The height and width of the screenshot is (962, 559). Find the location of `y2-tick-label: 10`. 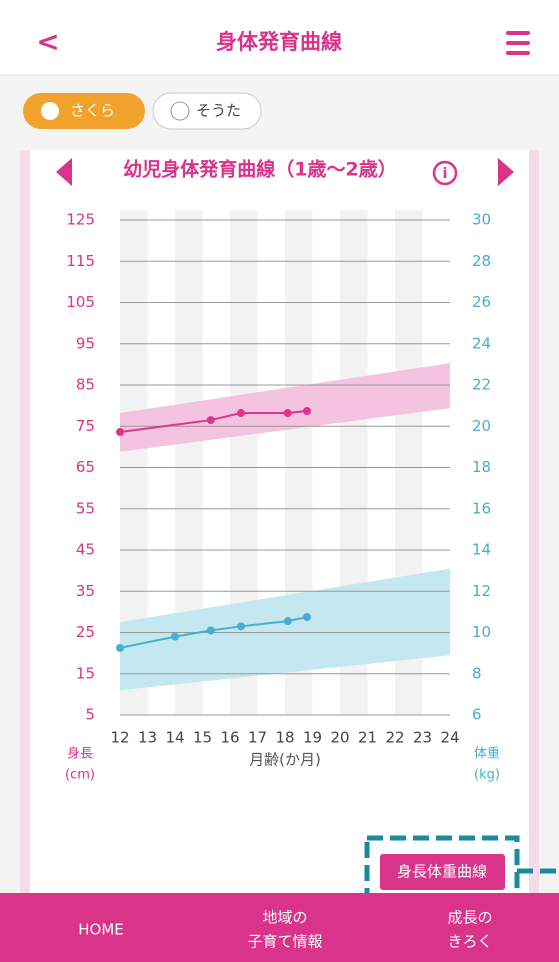

y2-tick-label: 10 is located at coordinates (481, 632).